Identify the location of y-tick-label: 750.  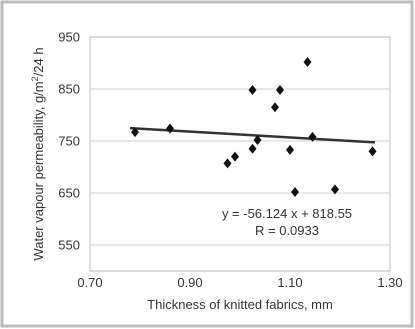
(69, 141).